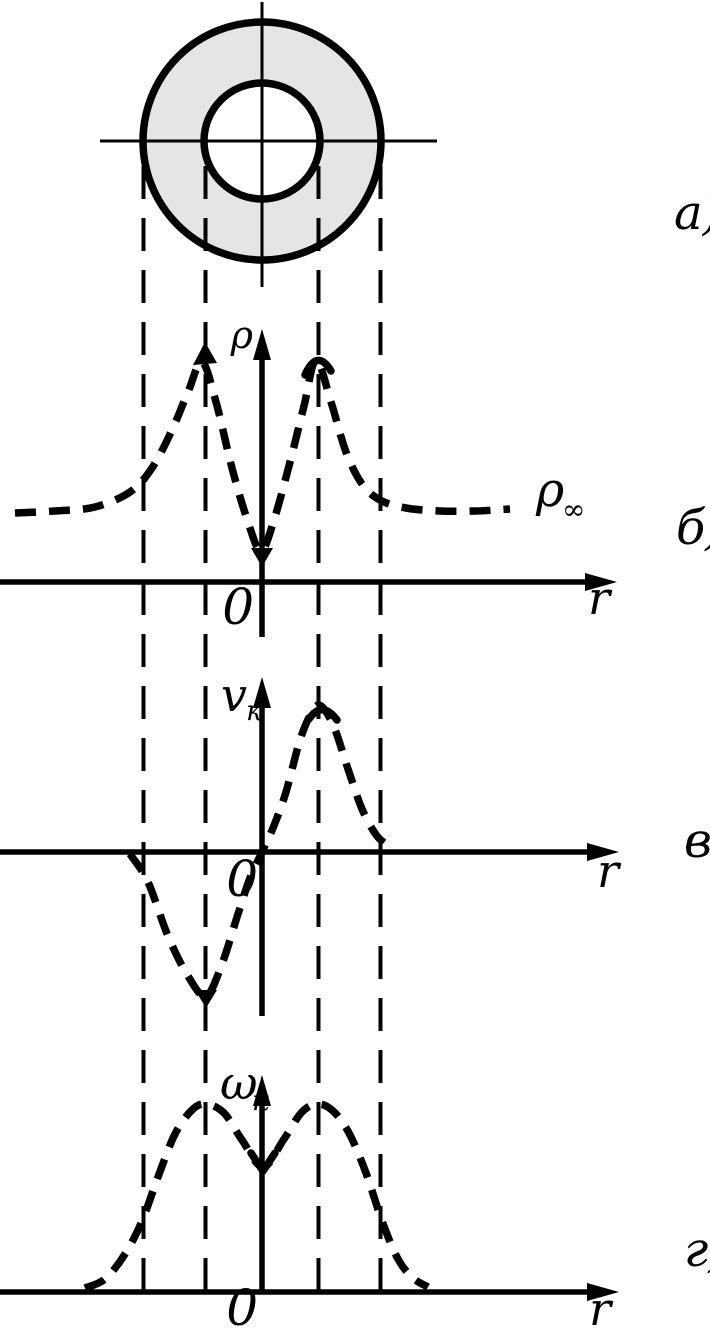  I want to click on curve-marks, so click(267, 758).